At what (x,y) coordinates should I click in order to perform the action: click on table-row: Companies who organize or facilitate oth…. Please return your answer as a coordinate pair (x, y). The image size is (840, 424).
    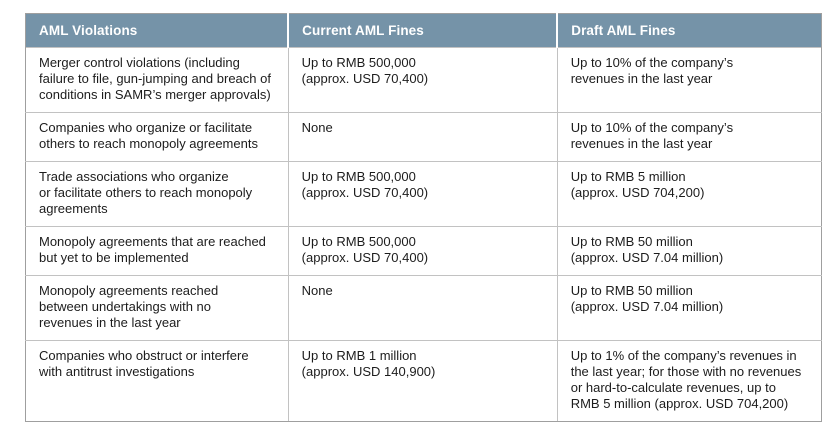
    Looking at the image, I should click on (424, 137).